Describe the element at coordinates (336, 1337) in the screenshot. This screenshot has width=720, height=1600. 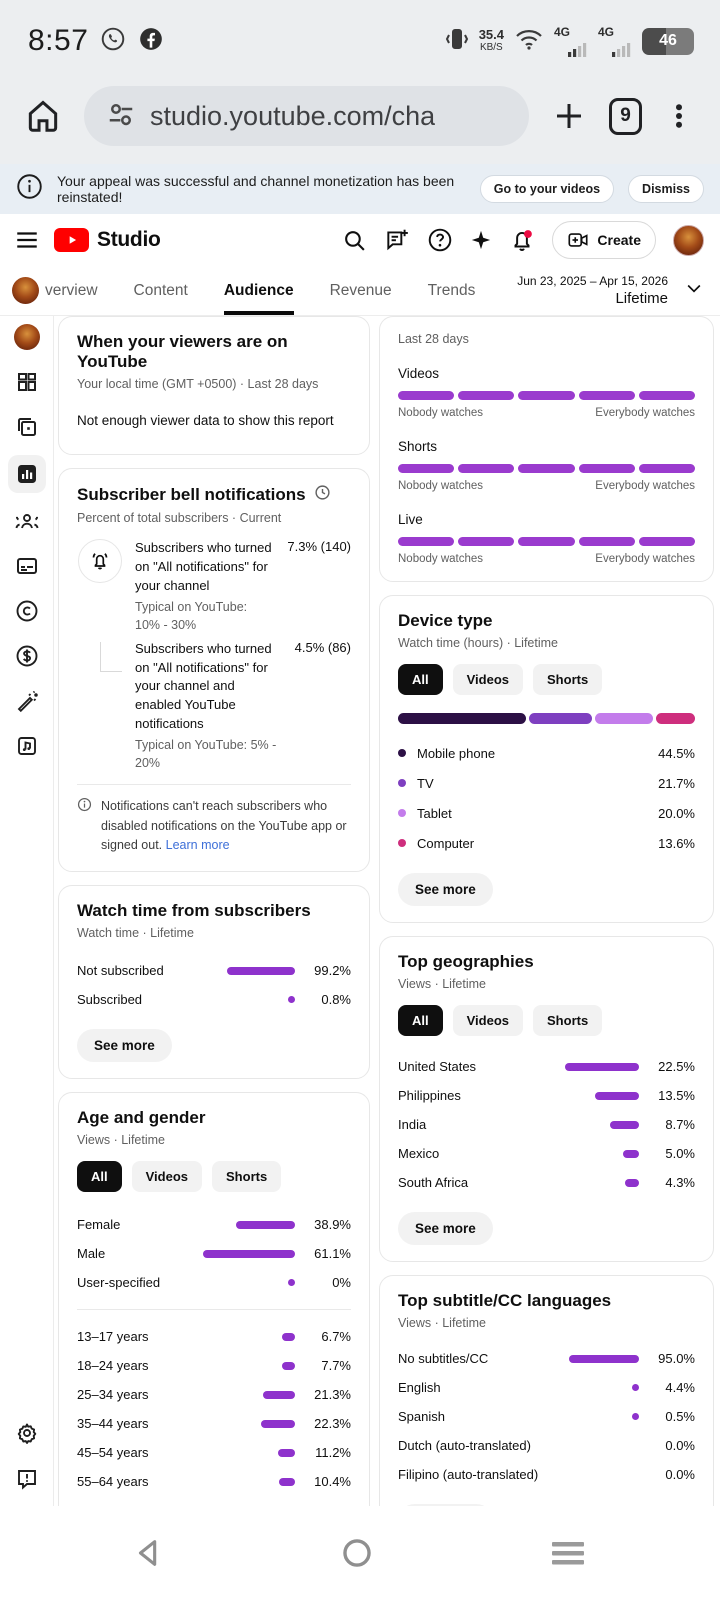
I see `stat-value: 6.7%` at that location.